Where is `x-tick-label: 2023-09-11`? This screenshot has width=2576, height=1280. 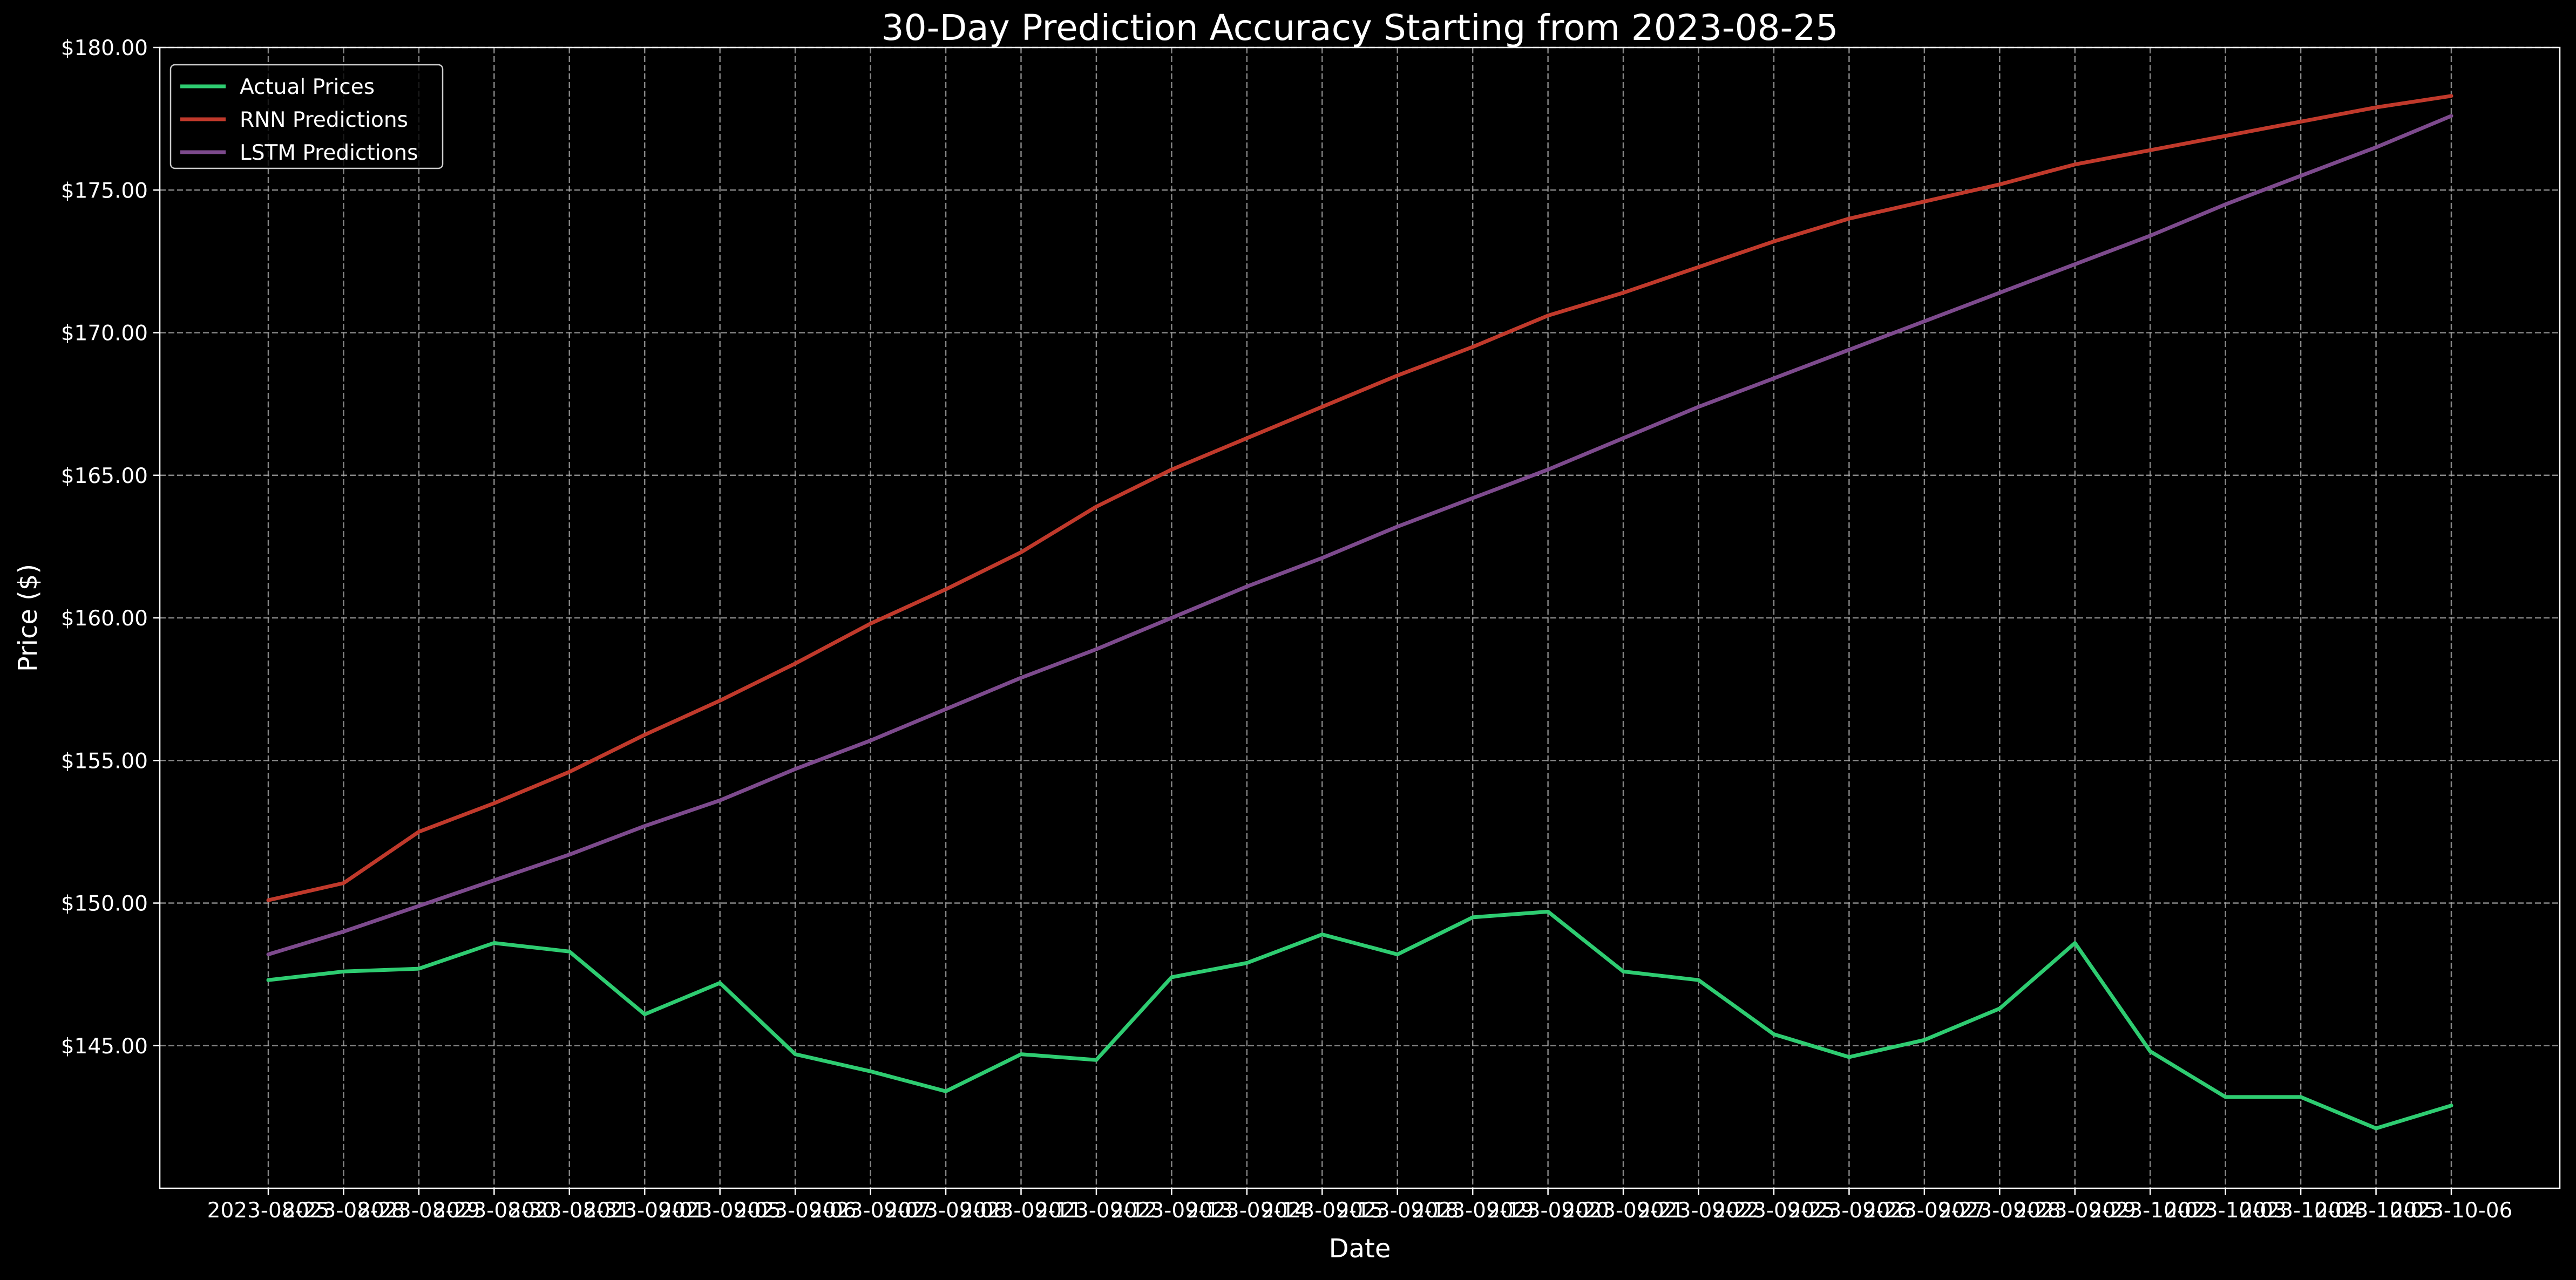 x-tick-label: 2023-09-11 is located at coordinates (1021, 1211).